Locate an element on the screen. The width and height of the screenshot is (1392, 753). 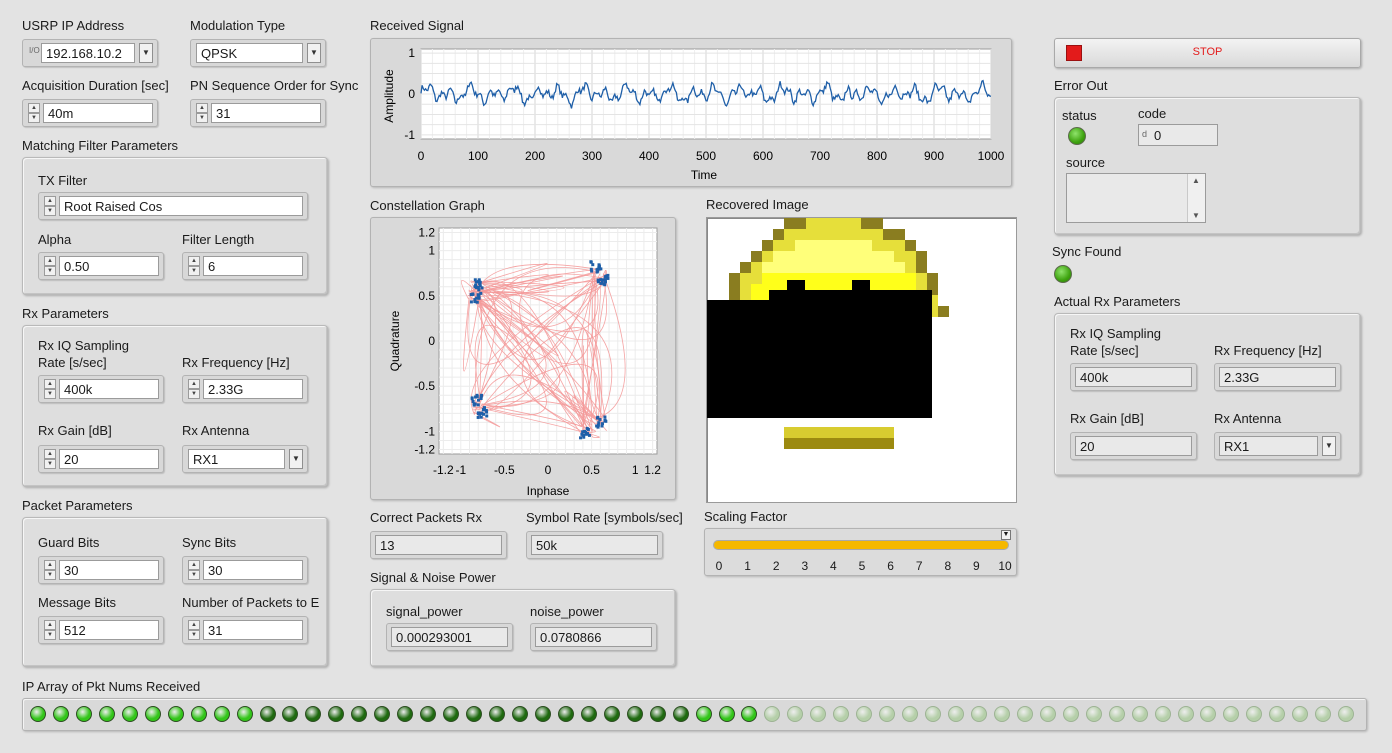
acq-duration-spinner: ▲ ▼ is located at coordinates (34, 113).